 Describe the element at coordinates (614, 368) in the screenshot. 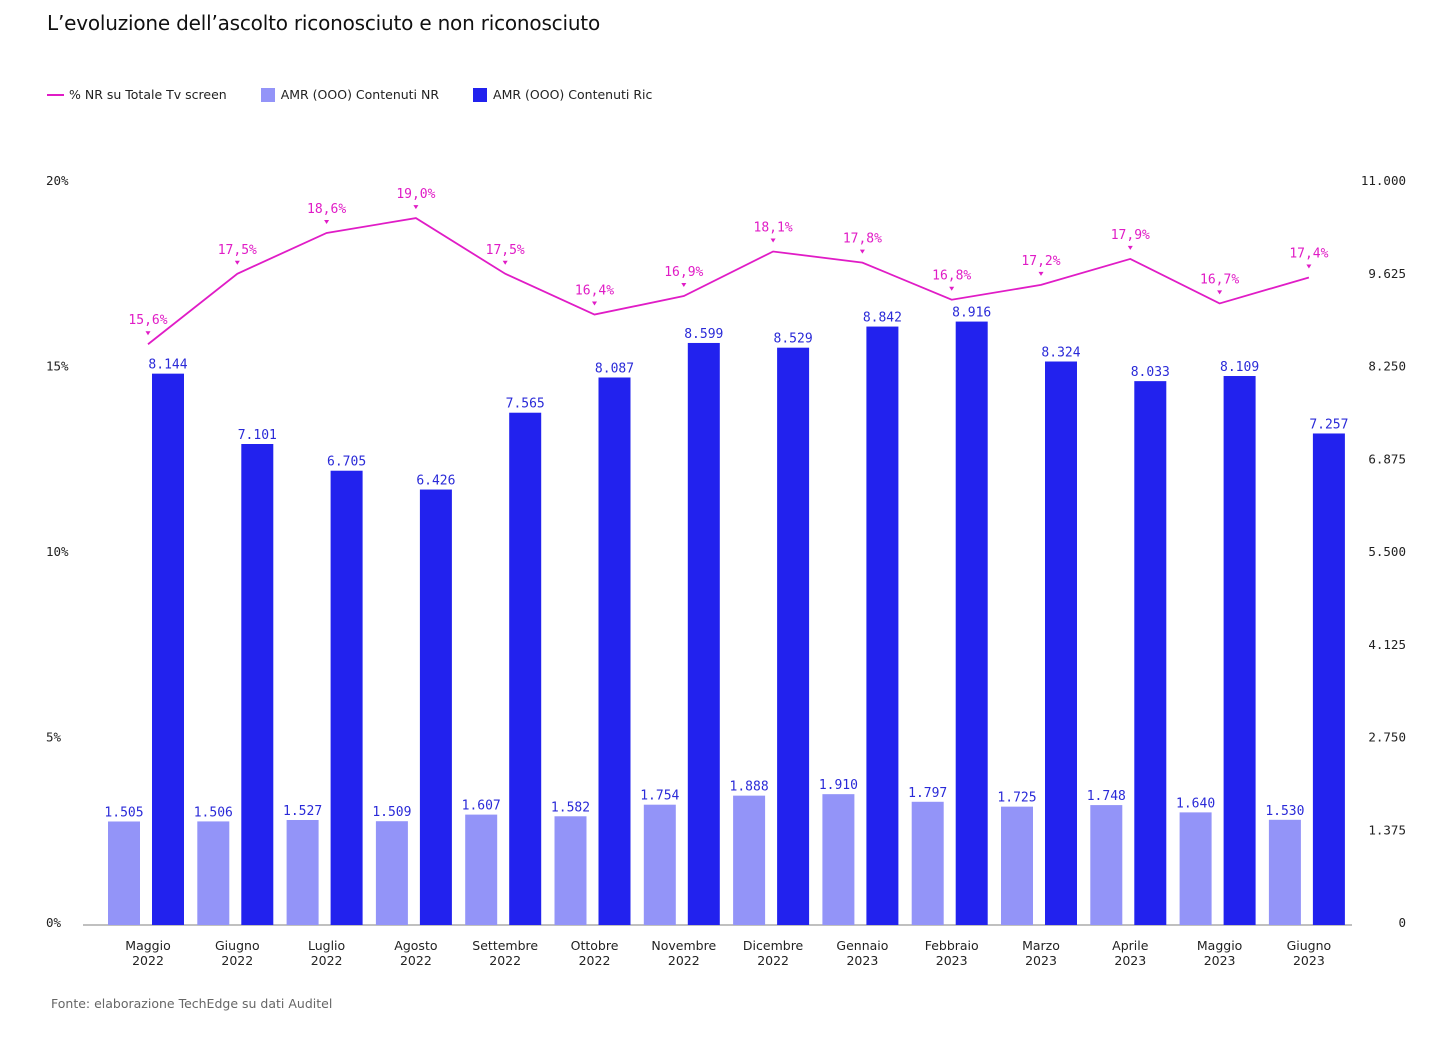

I see `bar-label-amr-ric: 8.087` at that location.